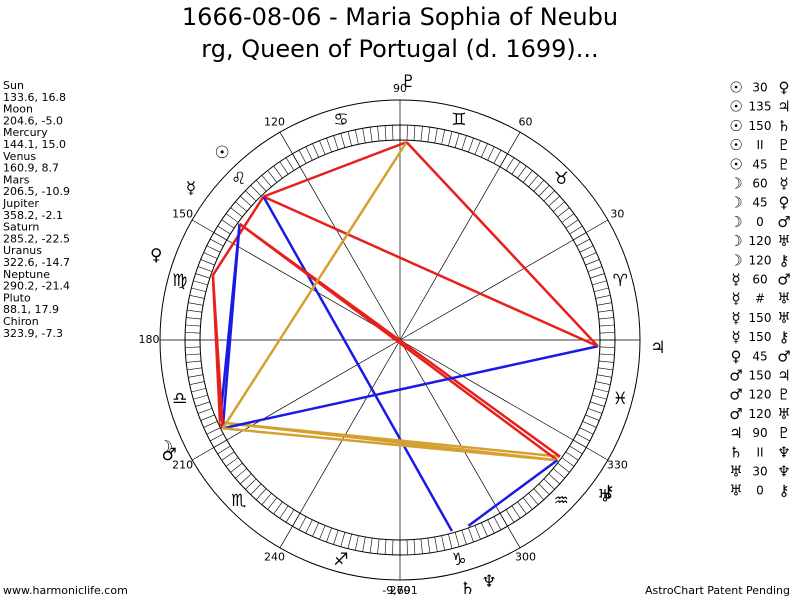 This screenshot has width=800, height=604. I want to click on aspect-to: ⚷, so click(784, 260).